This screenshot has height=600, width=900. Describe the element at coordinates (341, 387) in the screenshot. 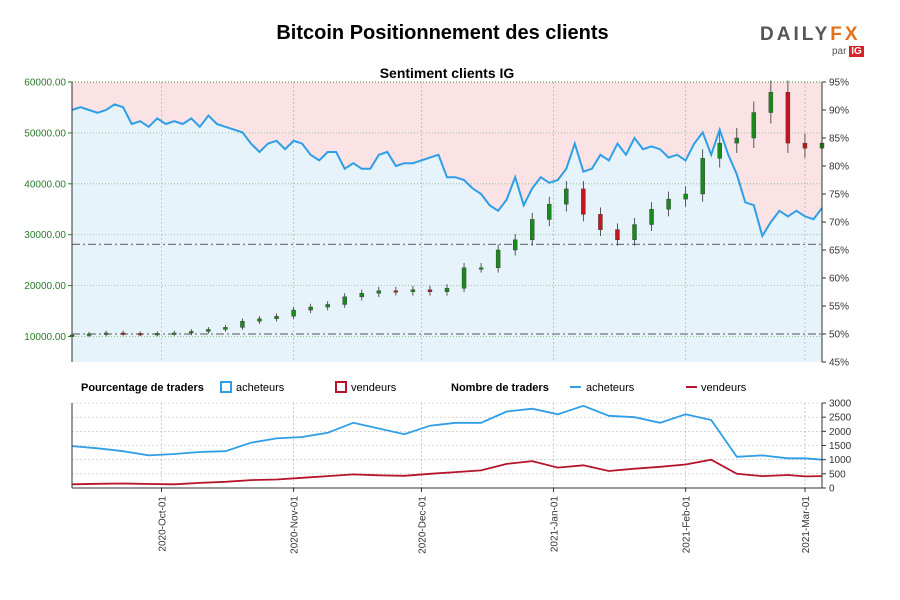

I see `legend-sellers-box` at that location.